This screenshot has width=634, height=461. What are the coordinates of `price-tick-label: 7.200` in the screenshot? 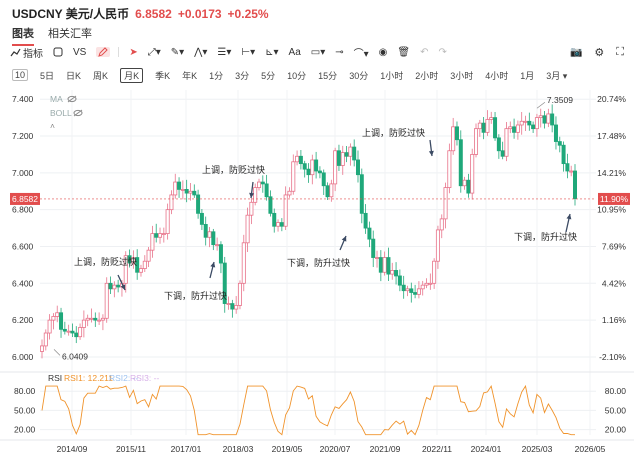 It's located at (23, 136).